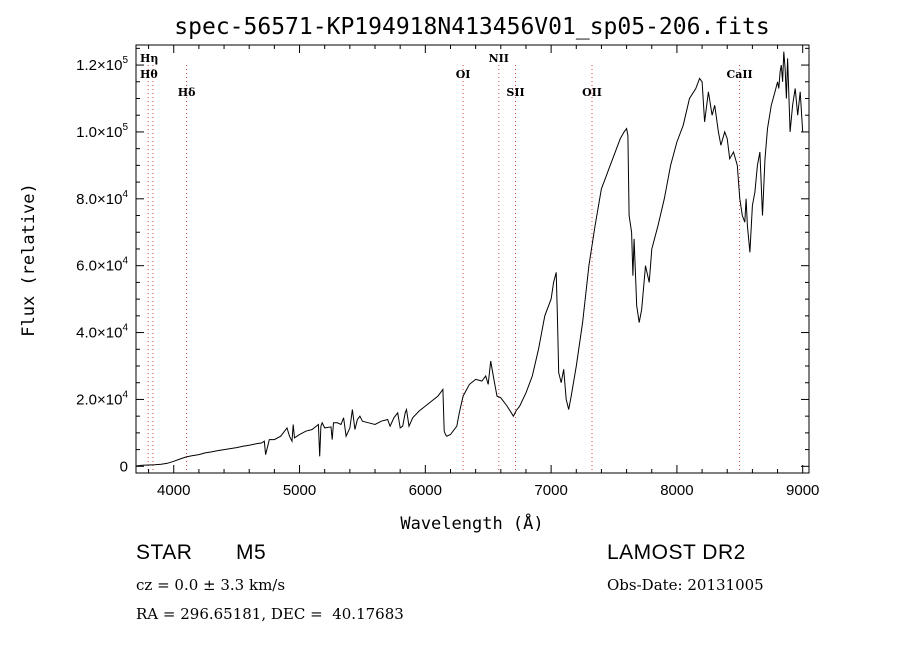 The height and width of the screenshot is (650, 900). I want to click on y-tick-label: 1.2×10⁵, so click(102, 64).